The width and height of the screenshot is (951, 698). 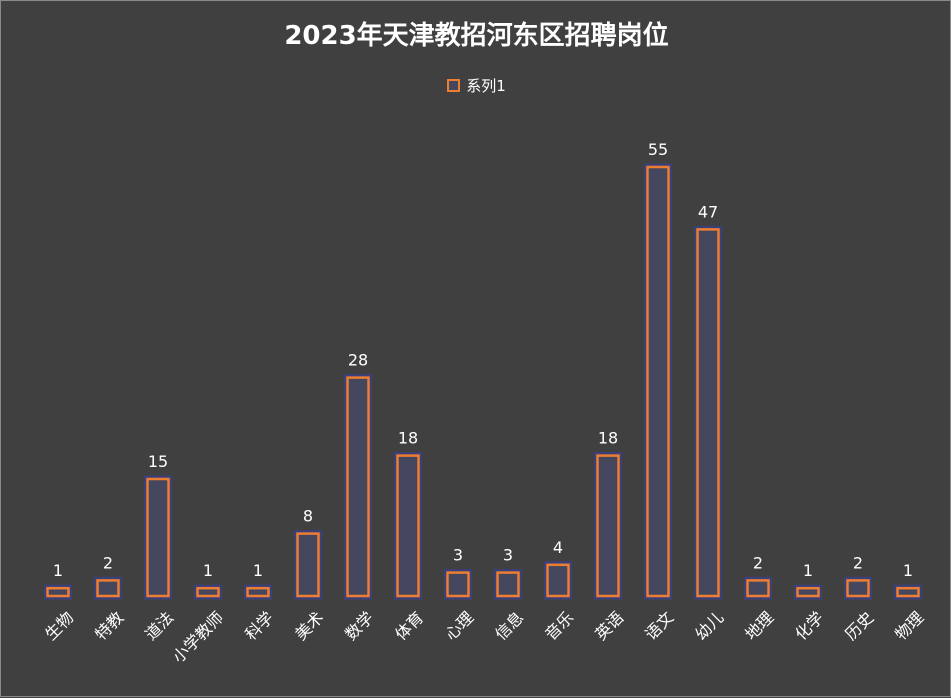 What do you see at coordinates (309, 626) in the screenshot?
I see `category-tick-label: 美术` at bounding box center [309, 626].